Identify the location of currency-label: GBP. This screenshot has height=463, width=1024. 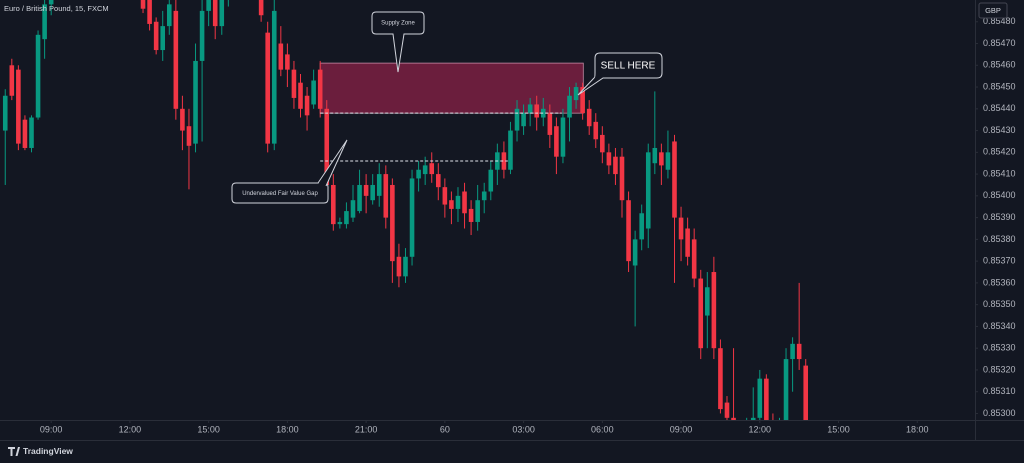
(993, 10).